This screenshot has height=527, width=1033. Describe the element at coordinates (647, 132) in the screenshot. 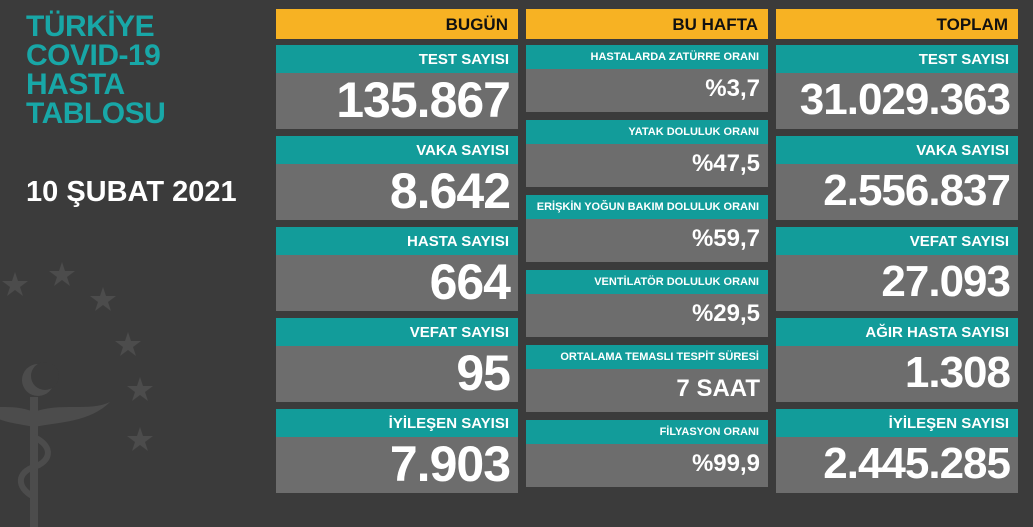

I see `week-bed-label: YATAK DOLULUK ORANI` at that location.